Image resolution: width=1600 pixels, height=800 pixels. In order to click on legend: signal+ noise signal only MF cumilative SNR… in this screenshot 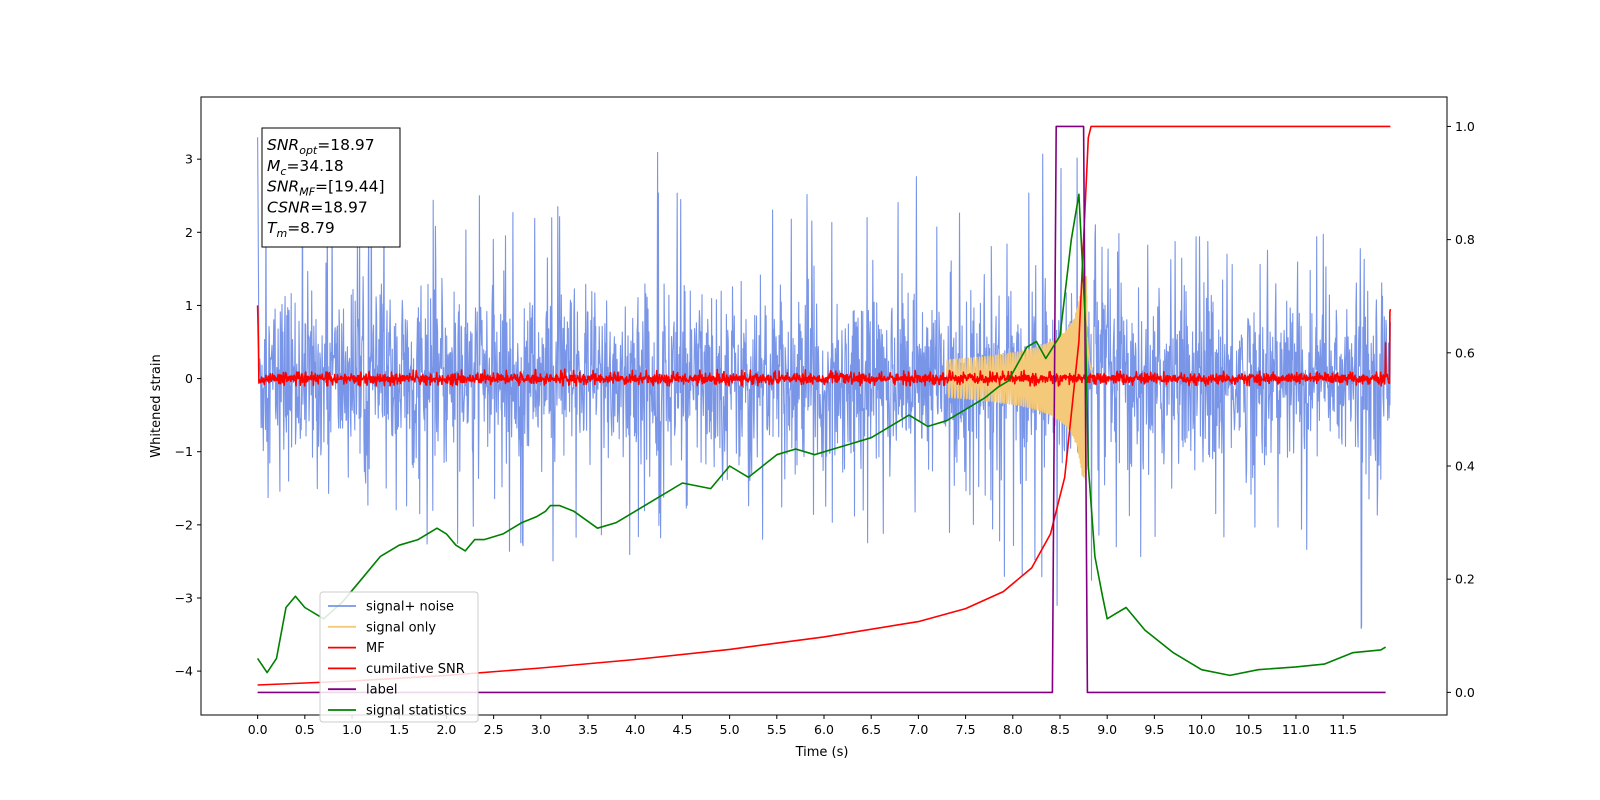, I will do `click(399, 657)`.